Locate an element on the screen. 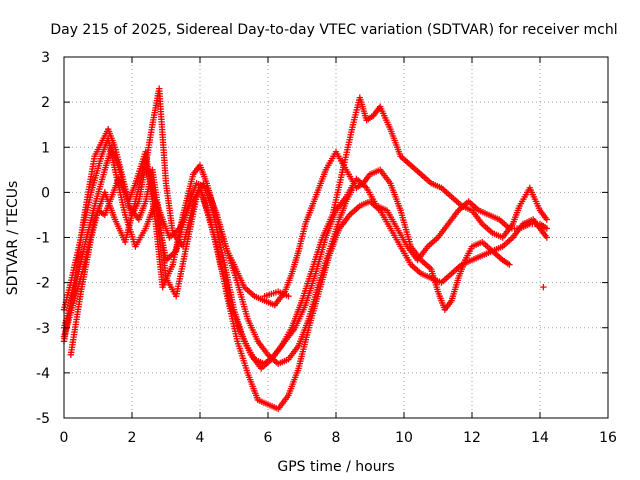 The height and width of the screenshot is (480, 640). x-tick-label: 14 is located at coordinates (540, 438).